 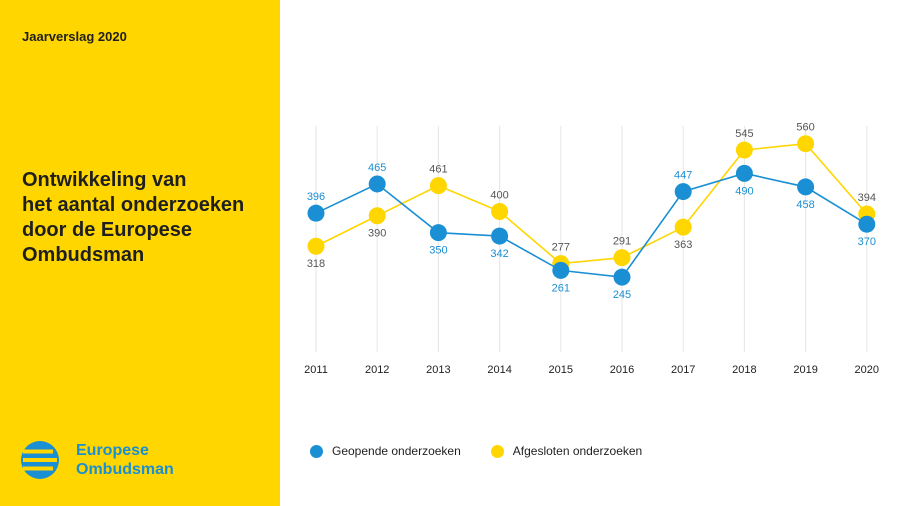 I want to click on data-label: 400, so click(x=499, y=195).